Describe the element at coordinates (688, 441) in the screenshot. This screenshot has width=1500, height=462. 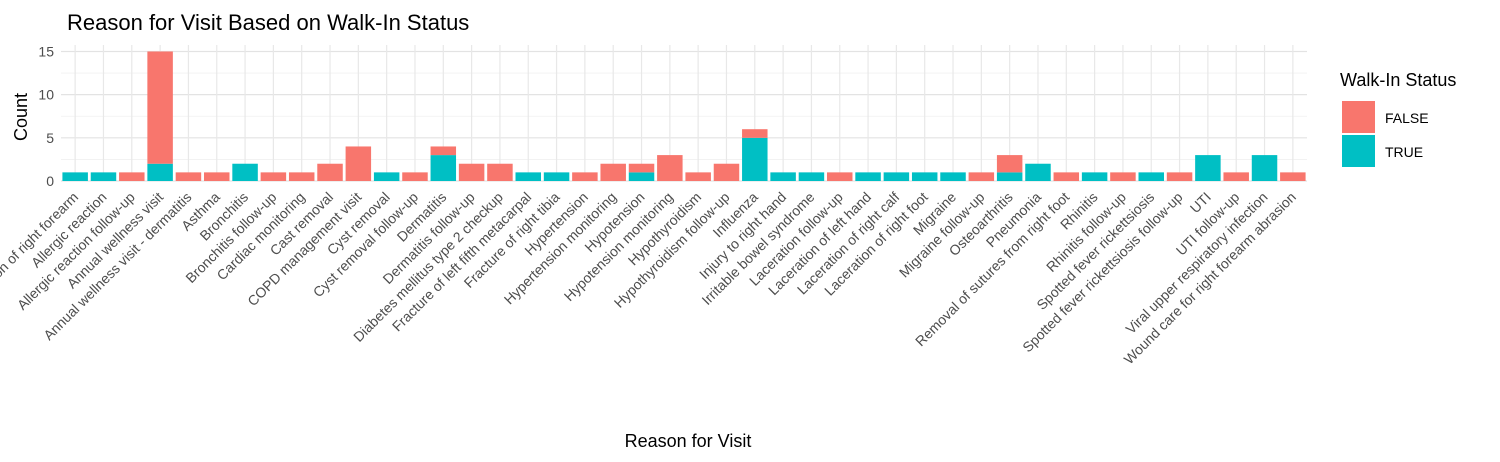
I see `x-axis-title: Reason for Visit` at that location.